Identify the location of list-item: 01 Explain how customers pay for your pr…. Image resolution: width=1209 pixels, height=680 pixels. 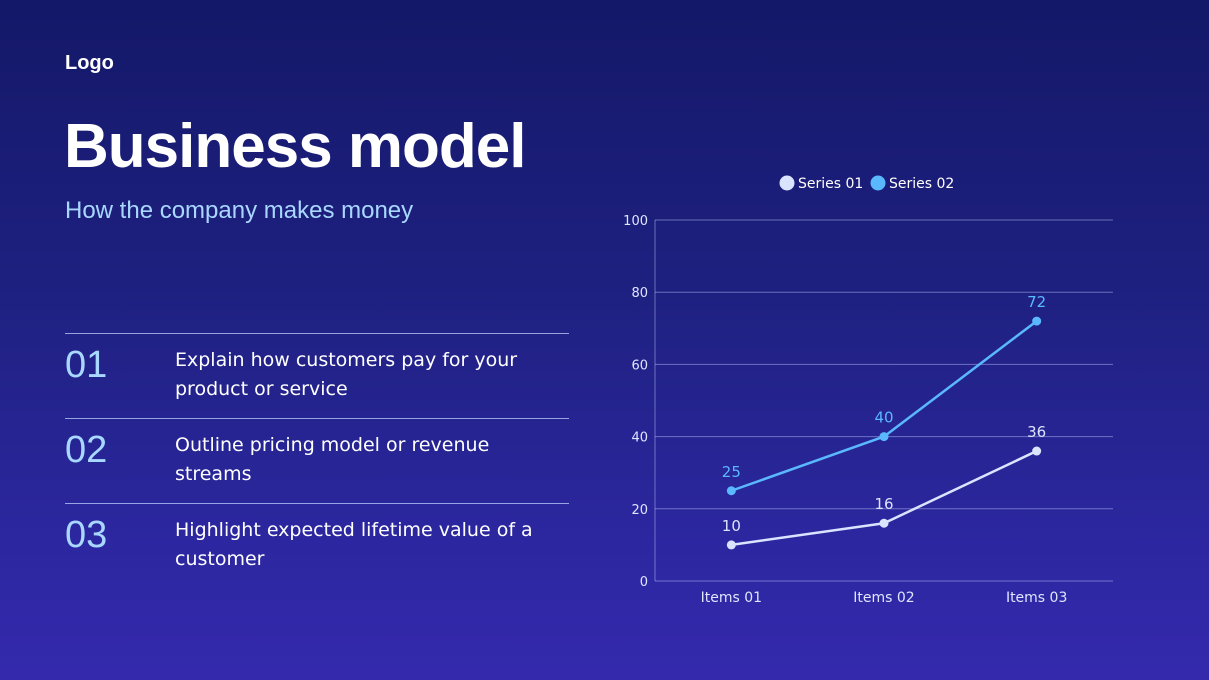
(317, 375).